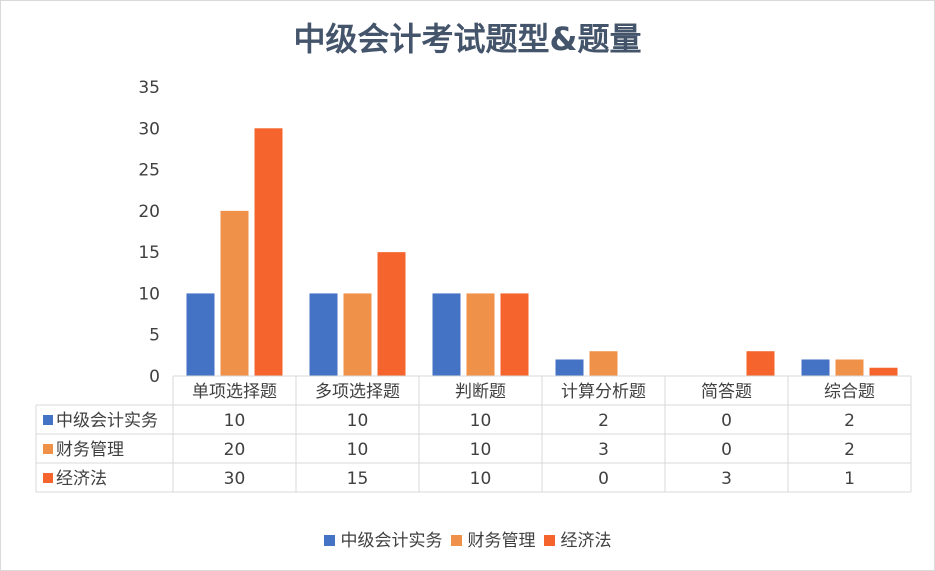 The image size is (935, 571). I want to click on category-label: 判断题, so click(480, 392).